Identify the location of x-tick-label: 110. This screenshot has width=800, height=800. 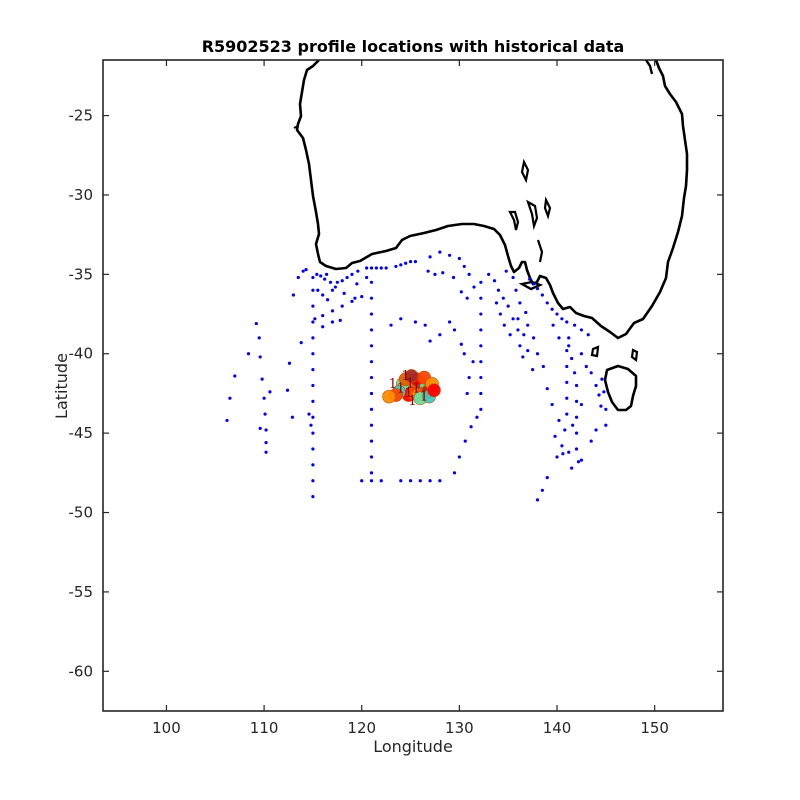
(264, 728).